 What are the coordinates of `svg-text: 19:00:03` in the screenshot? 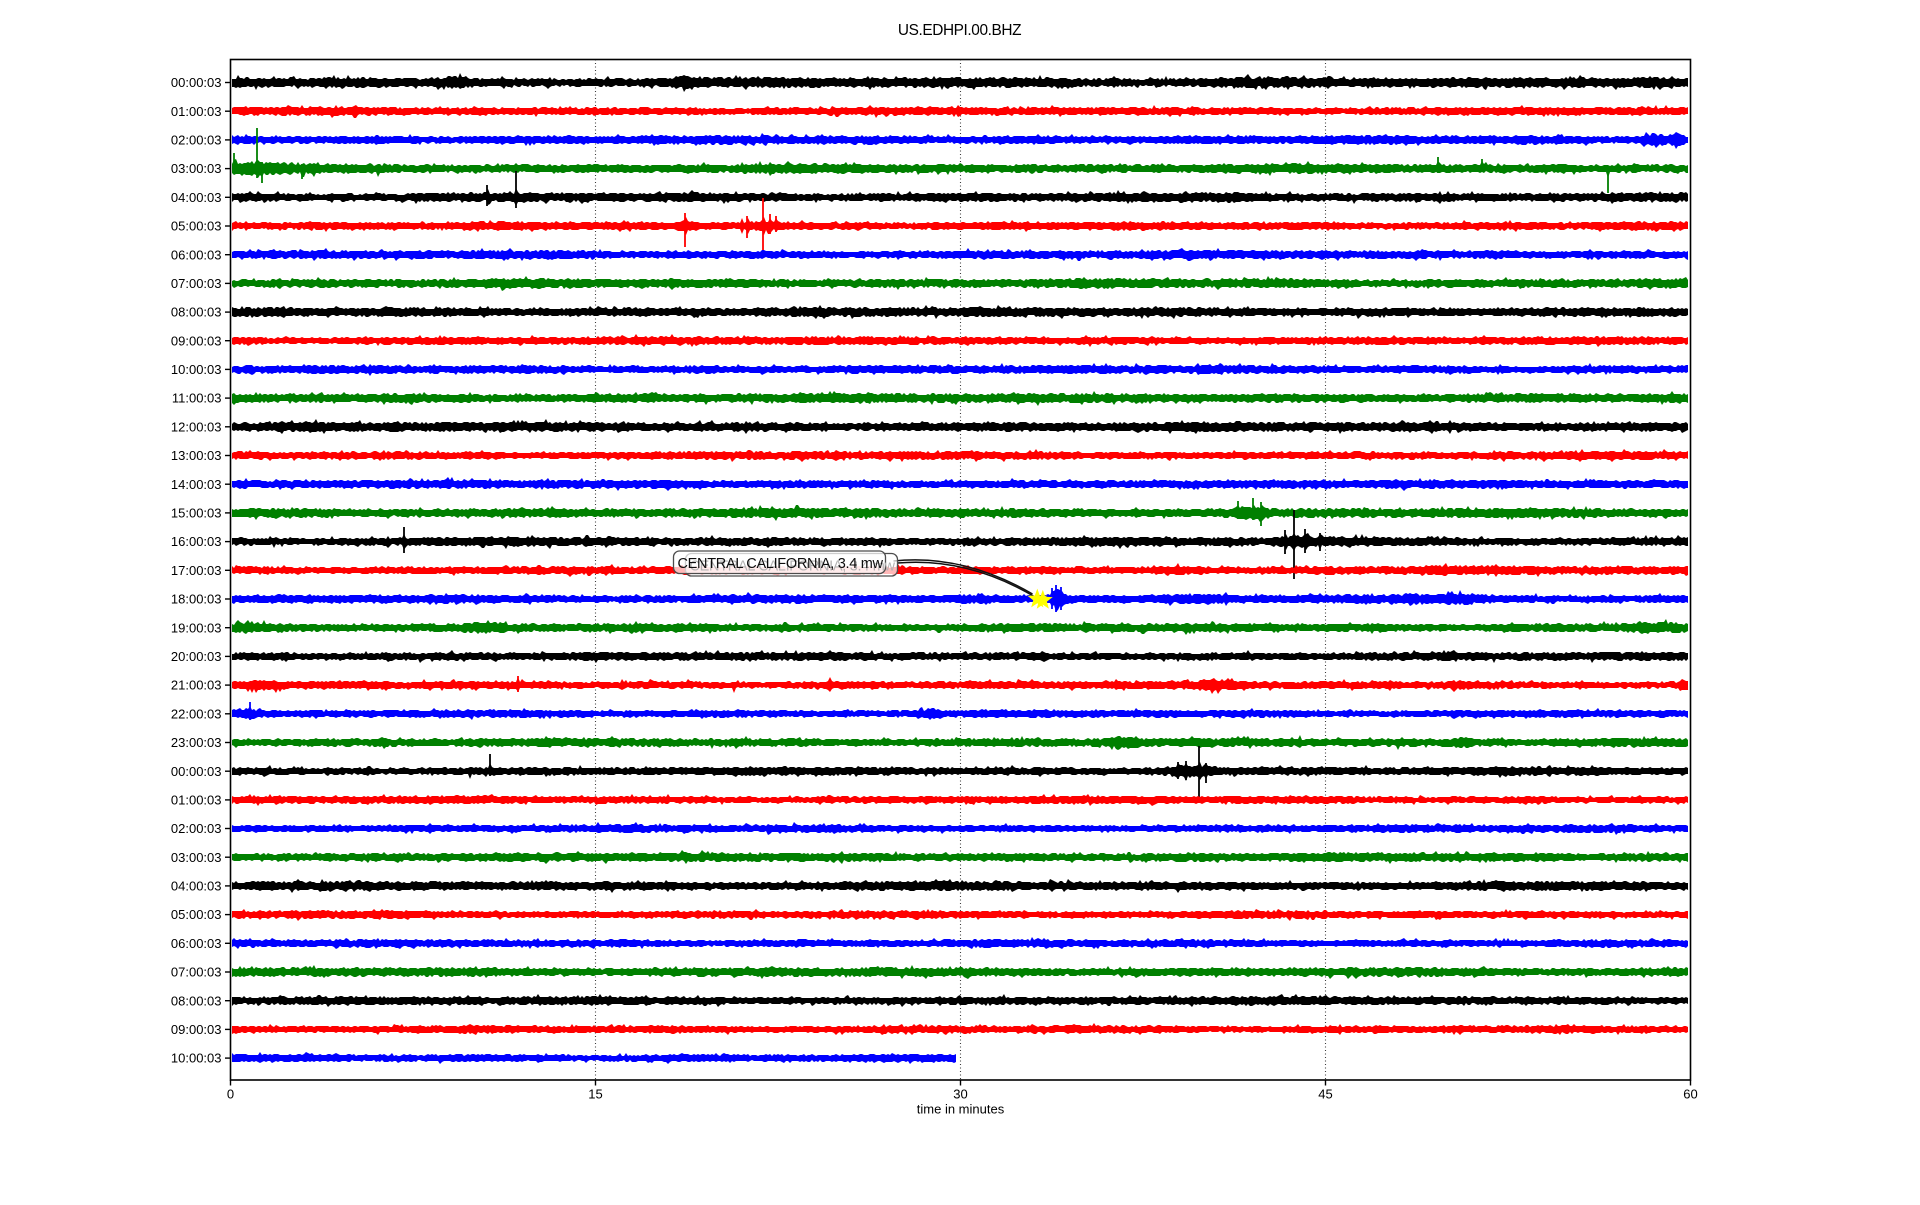 It's located at (196, 627).